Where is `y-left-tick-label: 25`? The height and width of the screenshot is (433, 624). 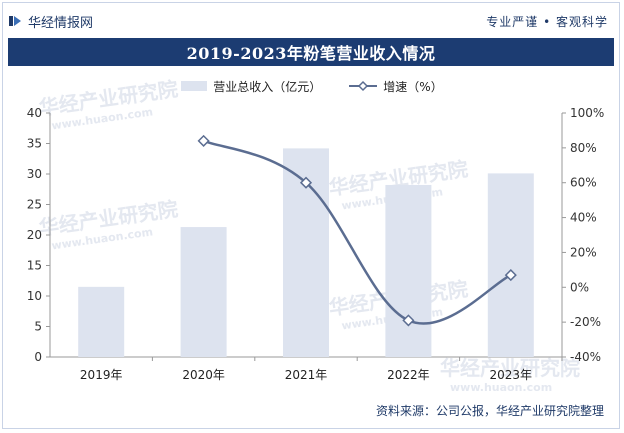 y-left-tick-label: 25 is located at coordinates (34, 205).